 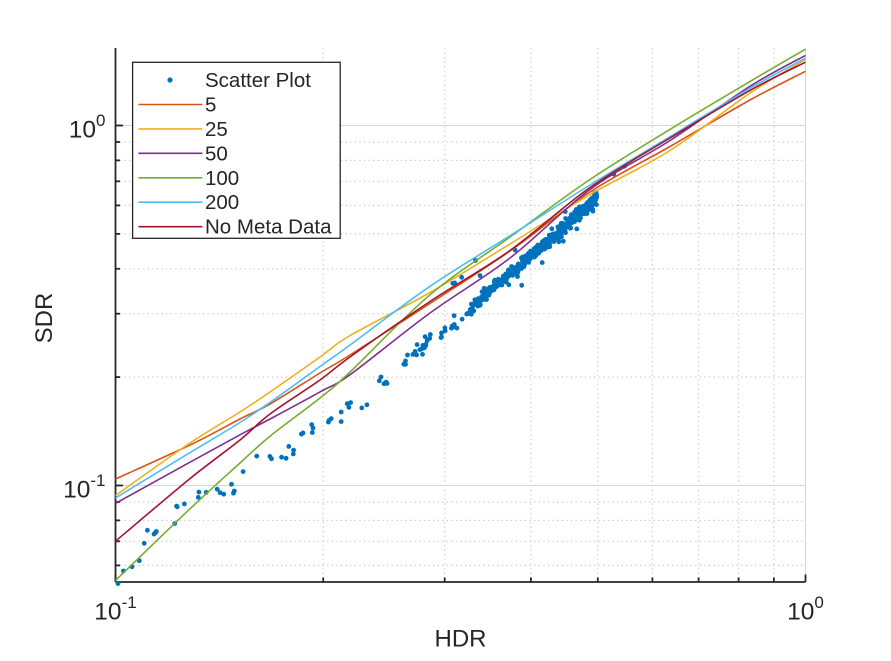 What do you see at coordinates (258, 80) in the screenshot?
I see `svg-text: Scatter Plot` at bounding box center [258, 80].